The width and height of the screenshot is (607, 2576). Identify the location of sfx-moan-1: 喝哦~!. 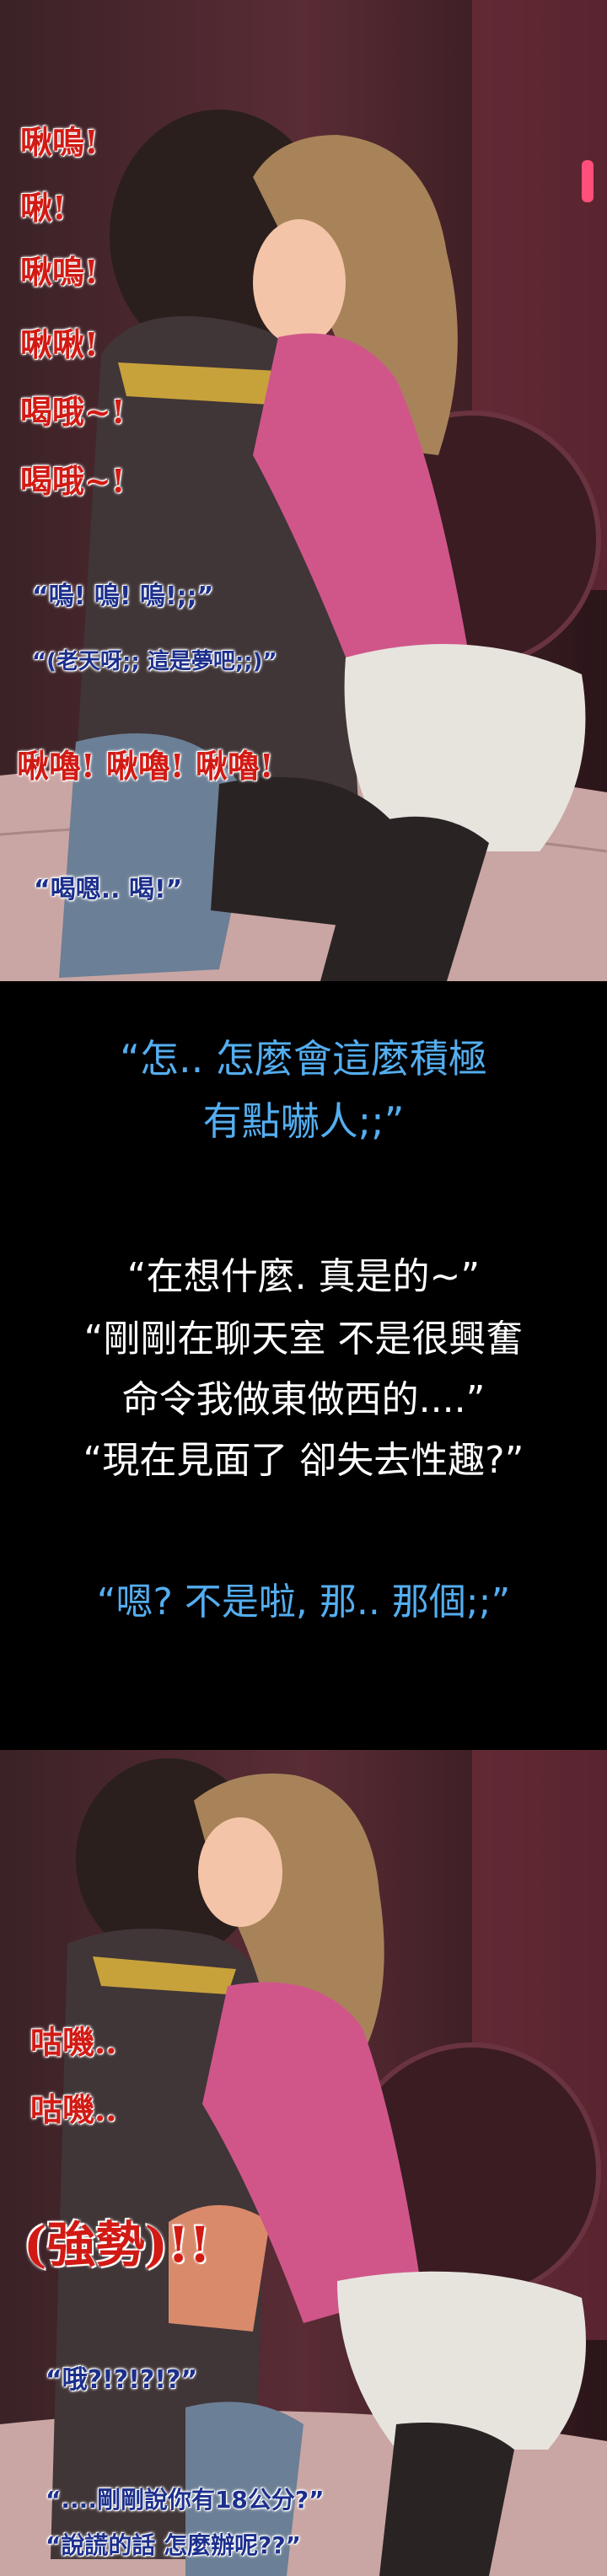
(73, 412).